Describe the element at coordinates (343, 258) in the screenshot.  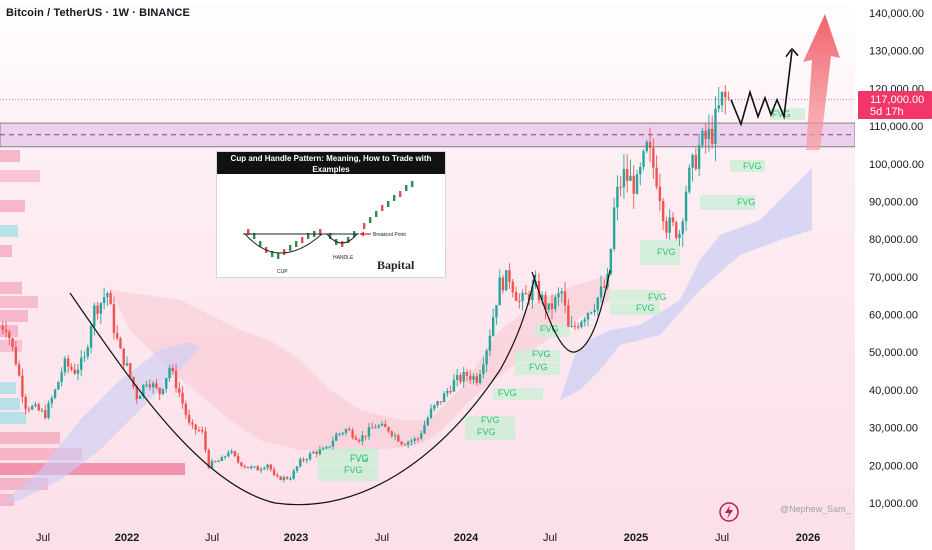
I see `inset-handle-label: HANDLE` at that location.